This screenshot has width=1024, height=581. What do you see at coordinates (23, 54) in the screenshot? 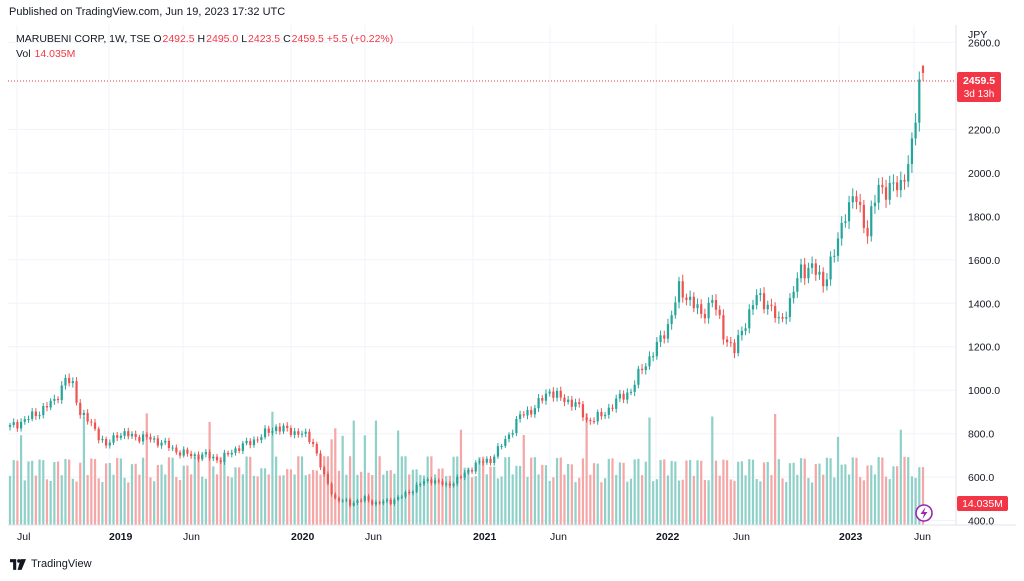
I see `volume-label: Vol` at bounding box center [23, 54].